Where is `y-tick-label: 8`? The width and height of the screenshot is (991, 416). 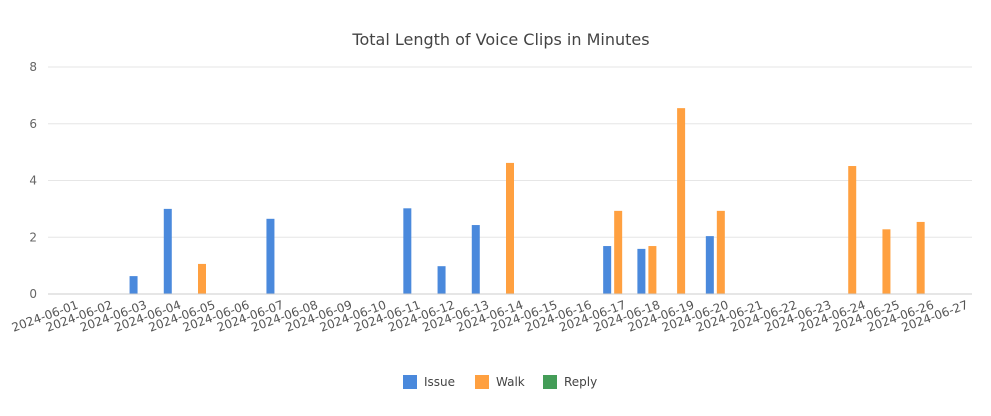 y-tick-label: 8 is located at coordinates (33, 67).